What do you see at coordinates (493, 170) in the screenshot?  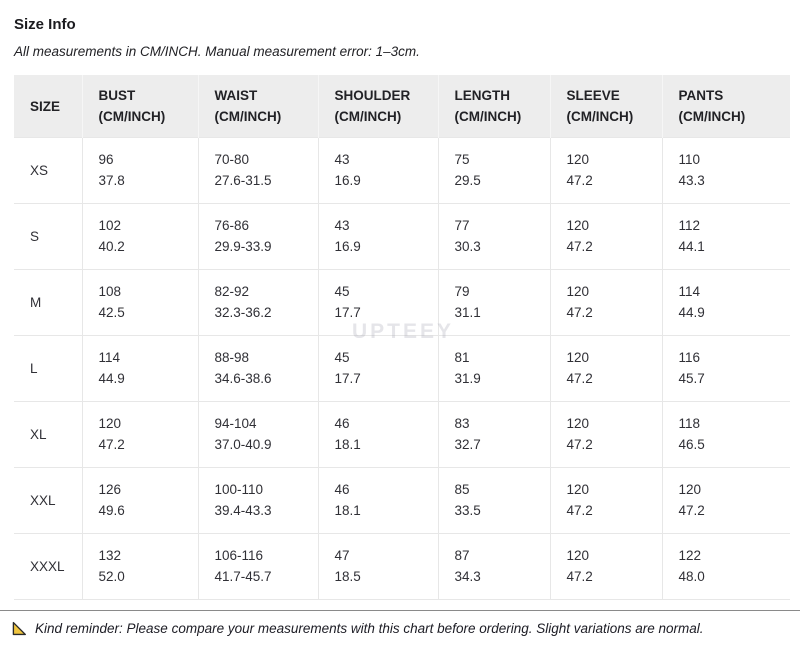 I see `length-cell: 75 29.5` at bounding box center [493, 170].